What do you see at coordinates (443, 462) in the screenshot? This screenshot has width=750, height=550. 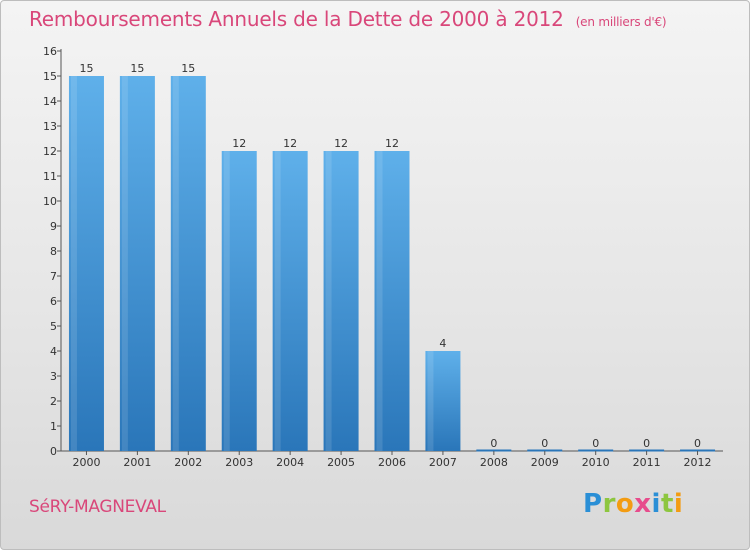 I see `x-tick-label: 2007` at bounding box center [443, 462].